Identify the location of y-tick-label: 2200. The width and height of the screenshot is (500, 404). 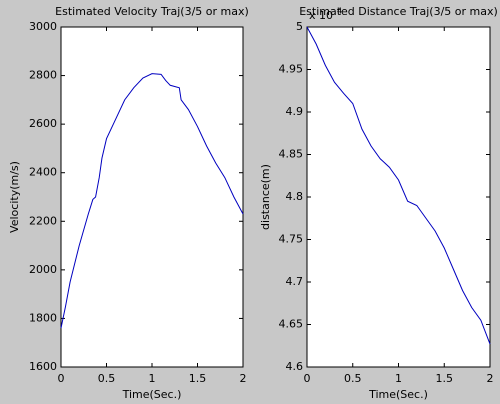
(43, 220).